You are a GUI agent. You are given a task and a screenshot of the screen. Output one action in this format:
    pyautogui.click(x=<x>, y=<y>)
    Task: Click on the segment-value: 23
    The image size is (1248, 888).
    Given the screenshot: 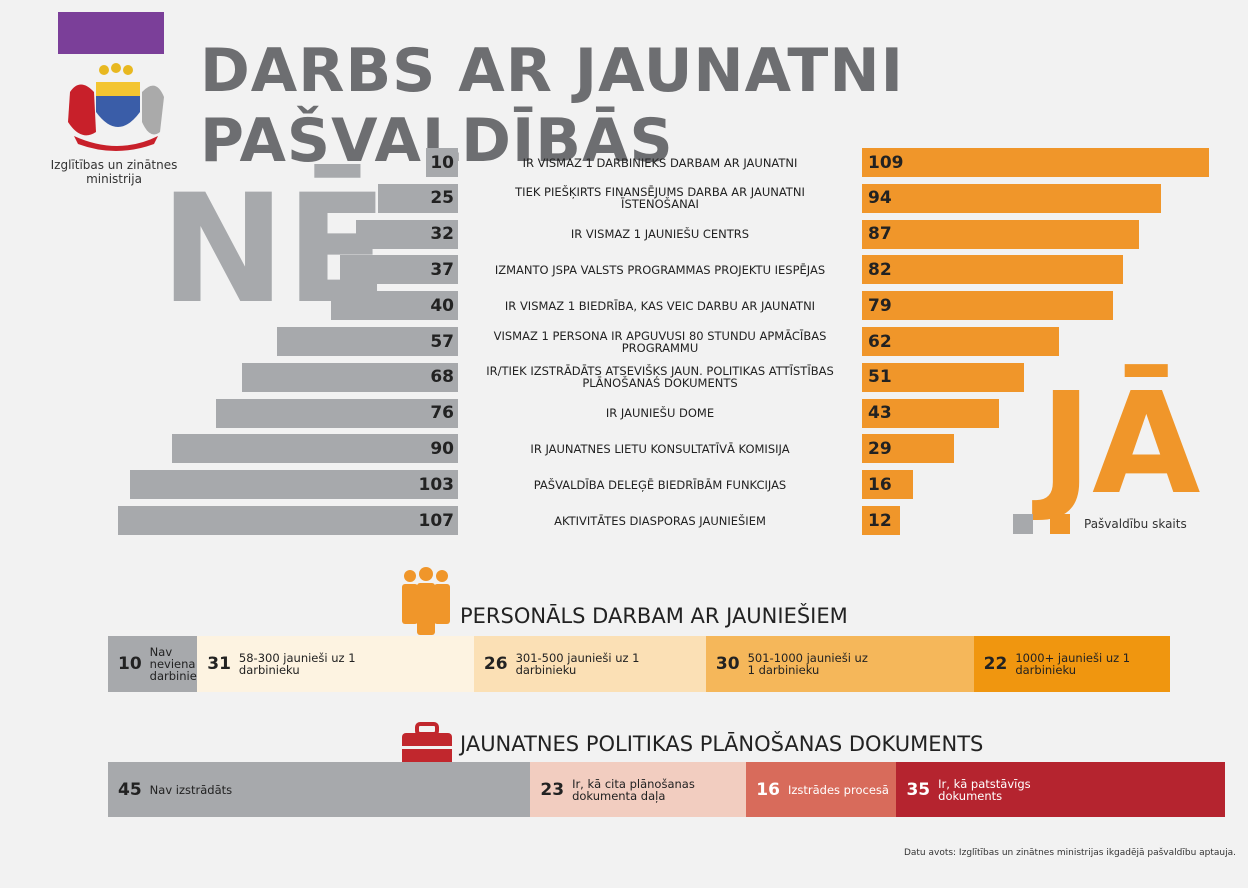 What is the action you would take?
    pyautogui.click(x=552, y=789)
    